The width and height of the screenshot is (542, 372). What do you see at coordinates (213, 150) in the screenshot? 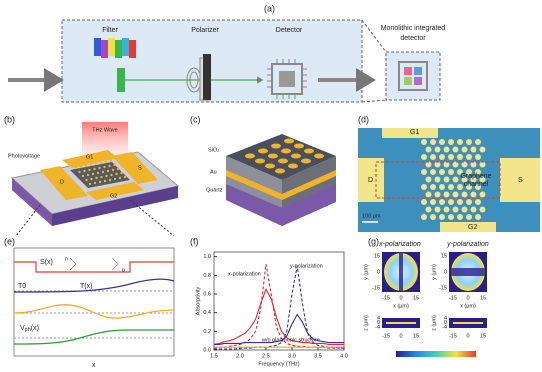
I see `sio2-label: SiO₂` at bounding box center [213, 150].